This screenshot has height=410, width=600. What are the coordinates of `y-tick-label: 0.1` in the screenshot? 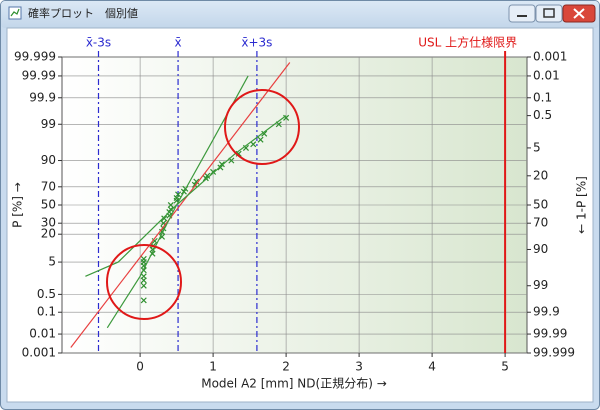 It's located at (46, 312).